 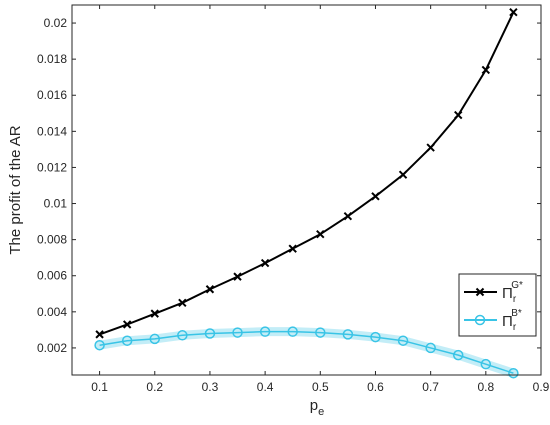 What do you see at coordinates (56, 204) in the screenshot?
I see `y-tick-label: 0.01` at bounding box center [56, 204].